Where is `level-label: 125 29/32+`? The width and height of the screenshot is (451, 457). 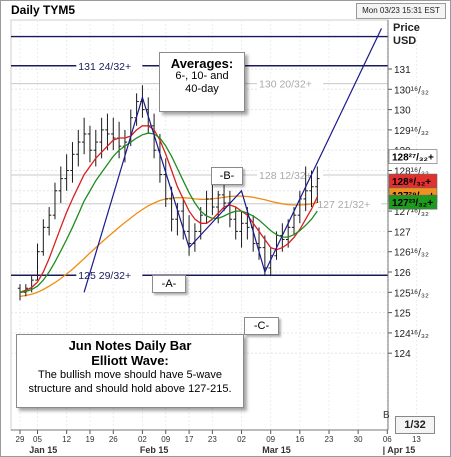
level-label: 125 29/32+ is located at coordinates (104, 276).